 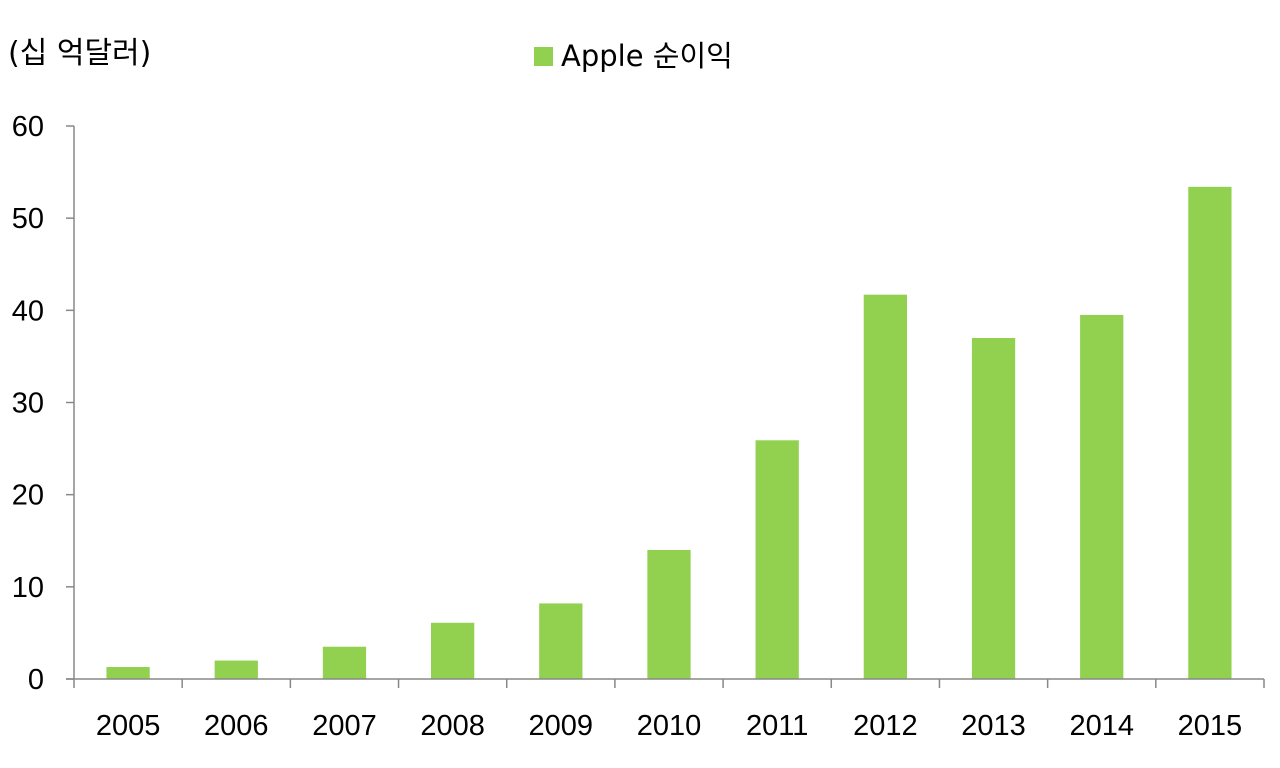 What do you see at coordinates (128, 673) in the screenshot?
I see `bar-2005` at bounding box center [128, 673].